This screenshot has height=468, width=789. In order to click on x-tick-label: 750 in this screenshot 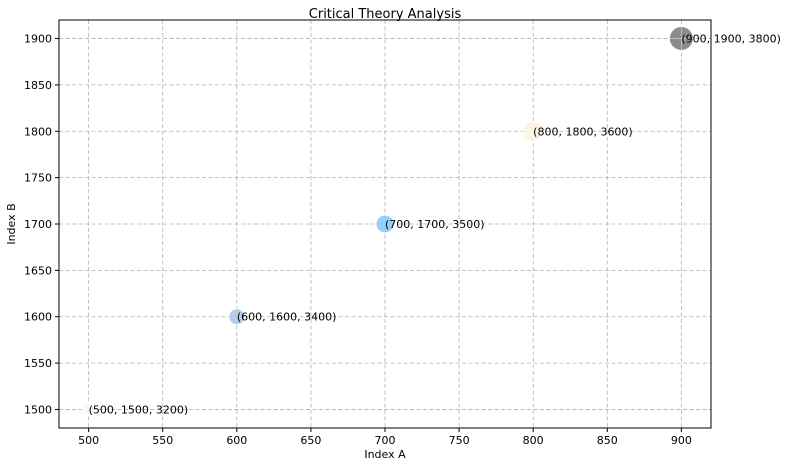, I will do `click(459, 440)`.